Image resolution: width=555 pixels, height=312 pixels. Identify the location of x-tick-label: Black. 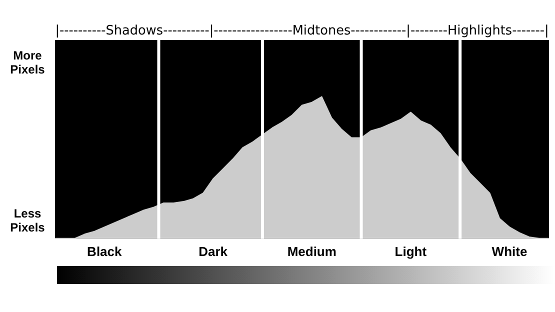
(105, 251).